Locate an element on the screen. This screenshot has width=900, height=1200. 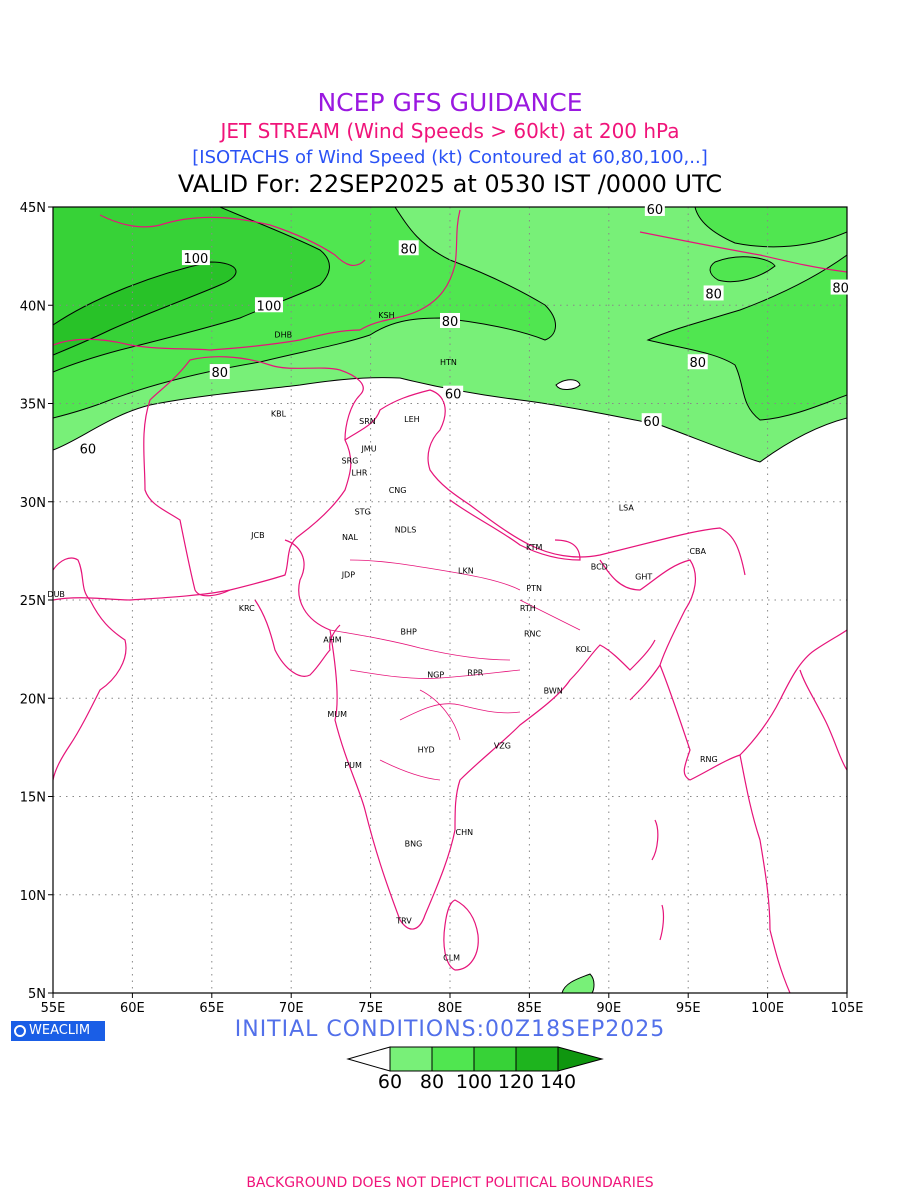
city-label-srn: SRN is located at coordinates (367, 421).